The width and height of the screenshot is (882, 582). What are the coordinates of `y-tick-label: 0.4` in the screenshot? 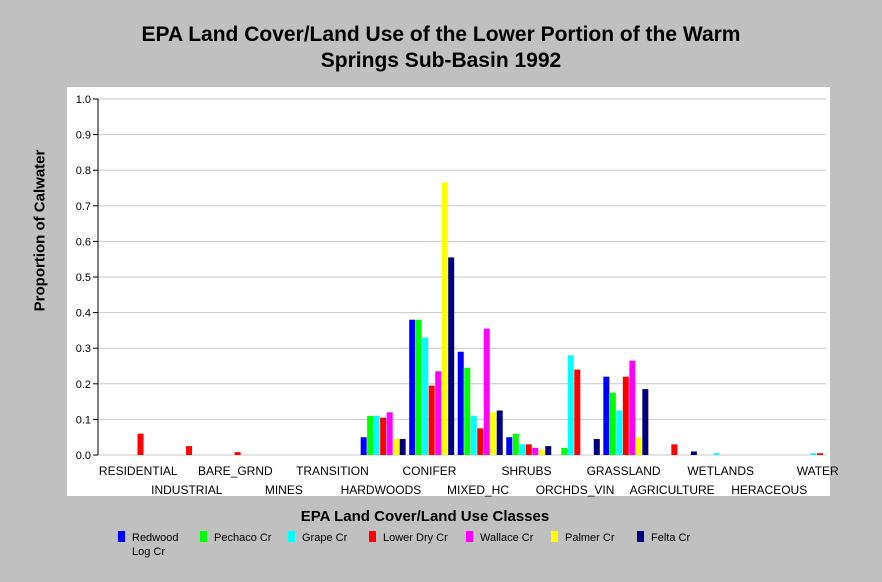 It's located at (83, 314).